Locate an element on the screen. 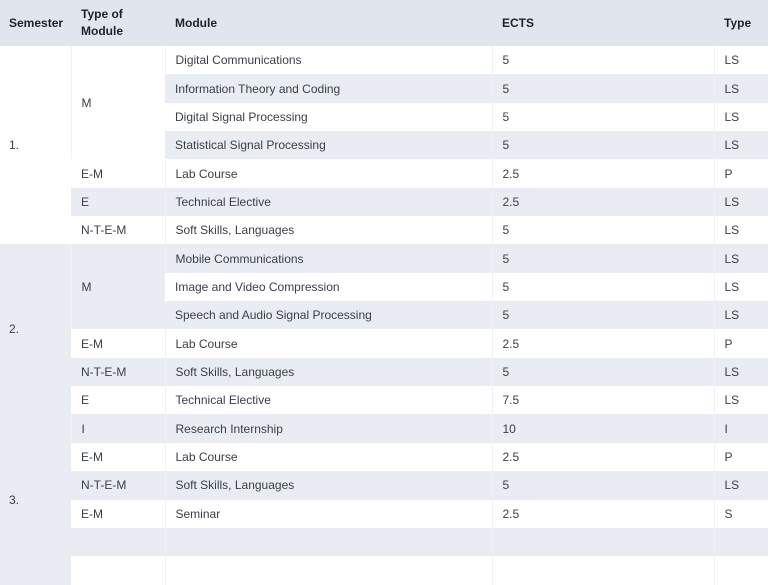 This screenshot has height=585, width=768. table-row: Digital Signal Processing 5 LS is located at coordinates (384, 117).